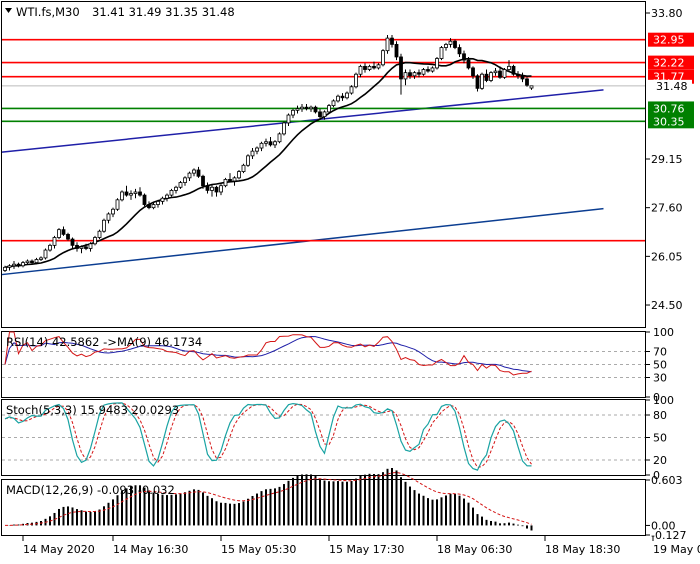  I want to click on x-tick-label: 19 May 07:30, so click(676, 549).